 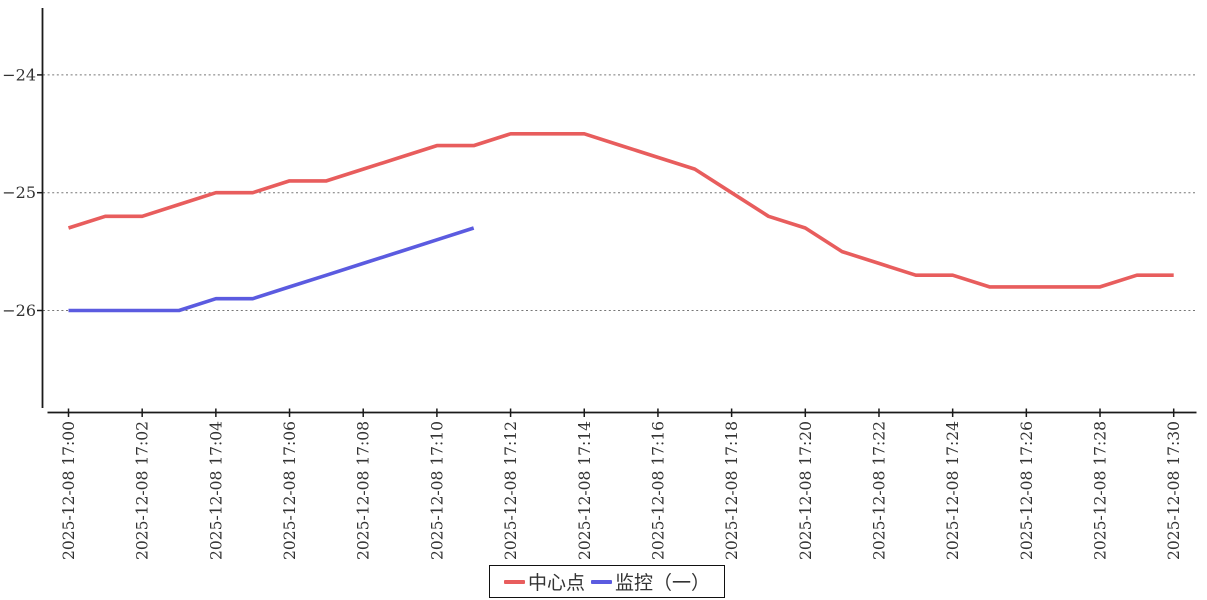 I want to click on x-axis-label: 2025-12-08 17:30, so click(x=1174, y=490).